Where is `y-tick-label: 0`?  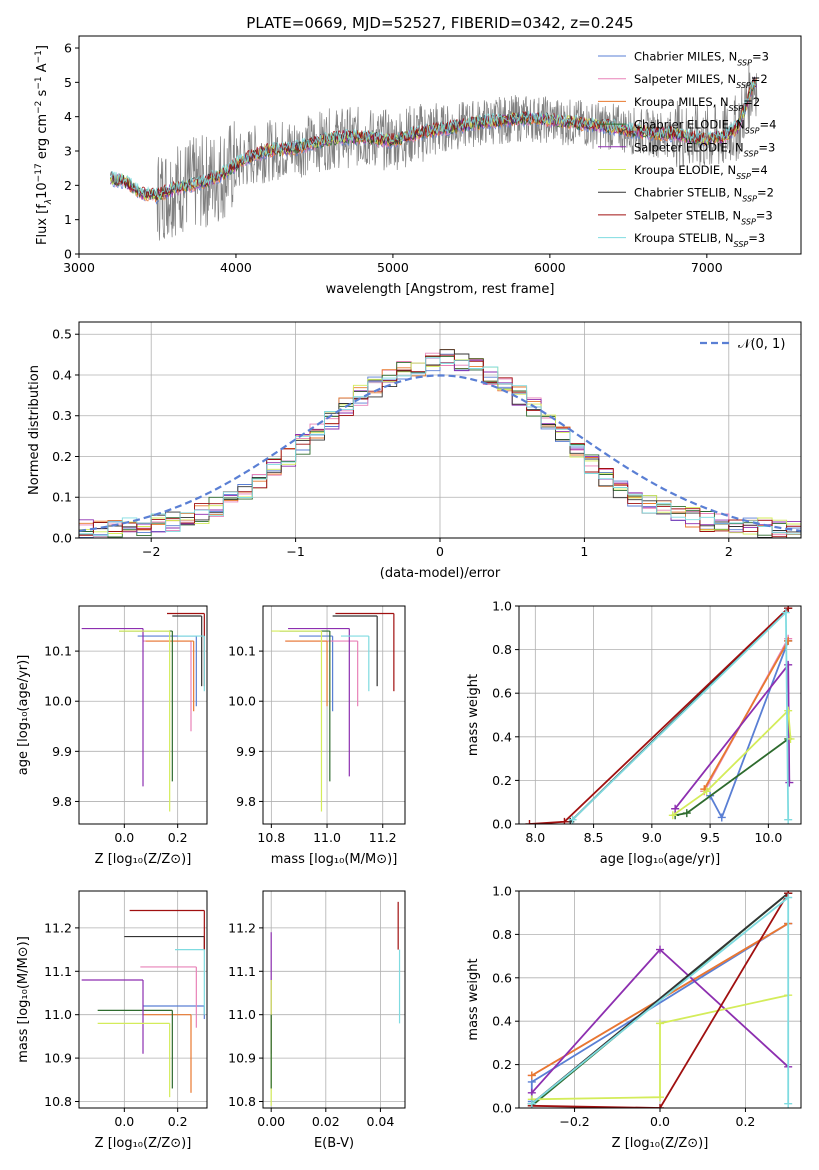
y-tick-label: 0 is located at coordinates (68, 254).